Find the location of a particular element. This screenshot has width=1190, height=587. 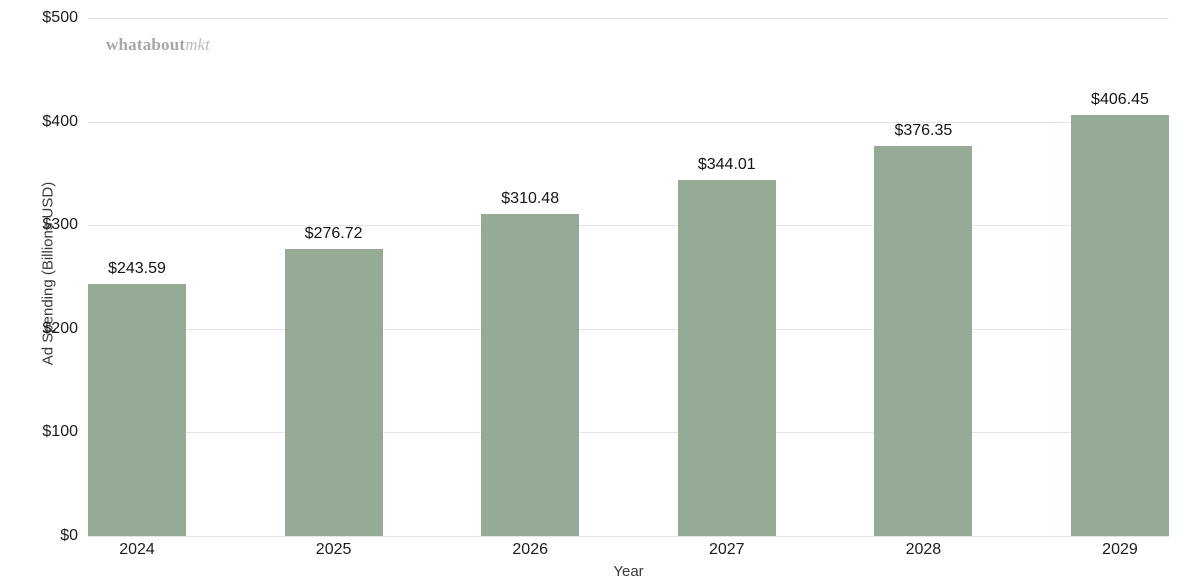

y-tick-label-500: $500 is located at coordinates (60, 17).